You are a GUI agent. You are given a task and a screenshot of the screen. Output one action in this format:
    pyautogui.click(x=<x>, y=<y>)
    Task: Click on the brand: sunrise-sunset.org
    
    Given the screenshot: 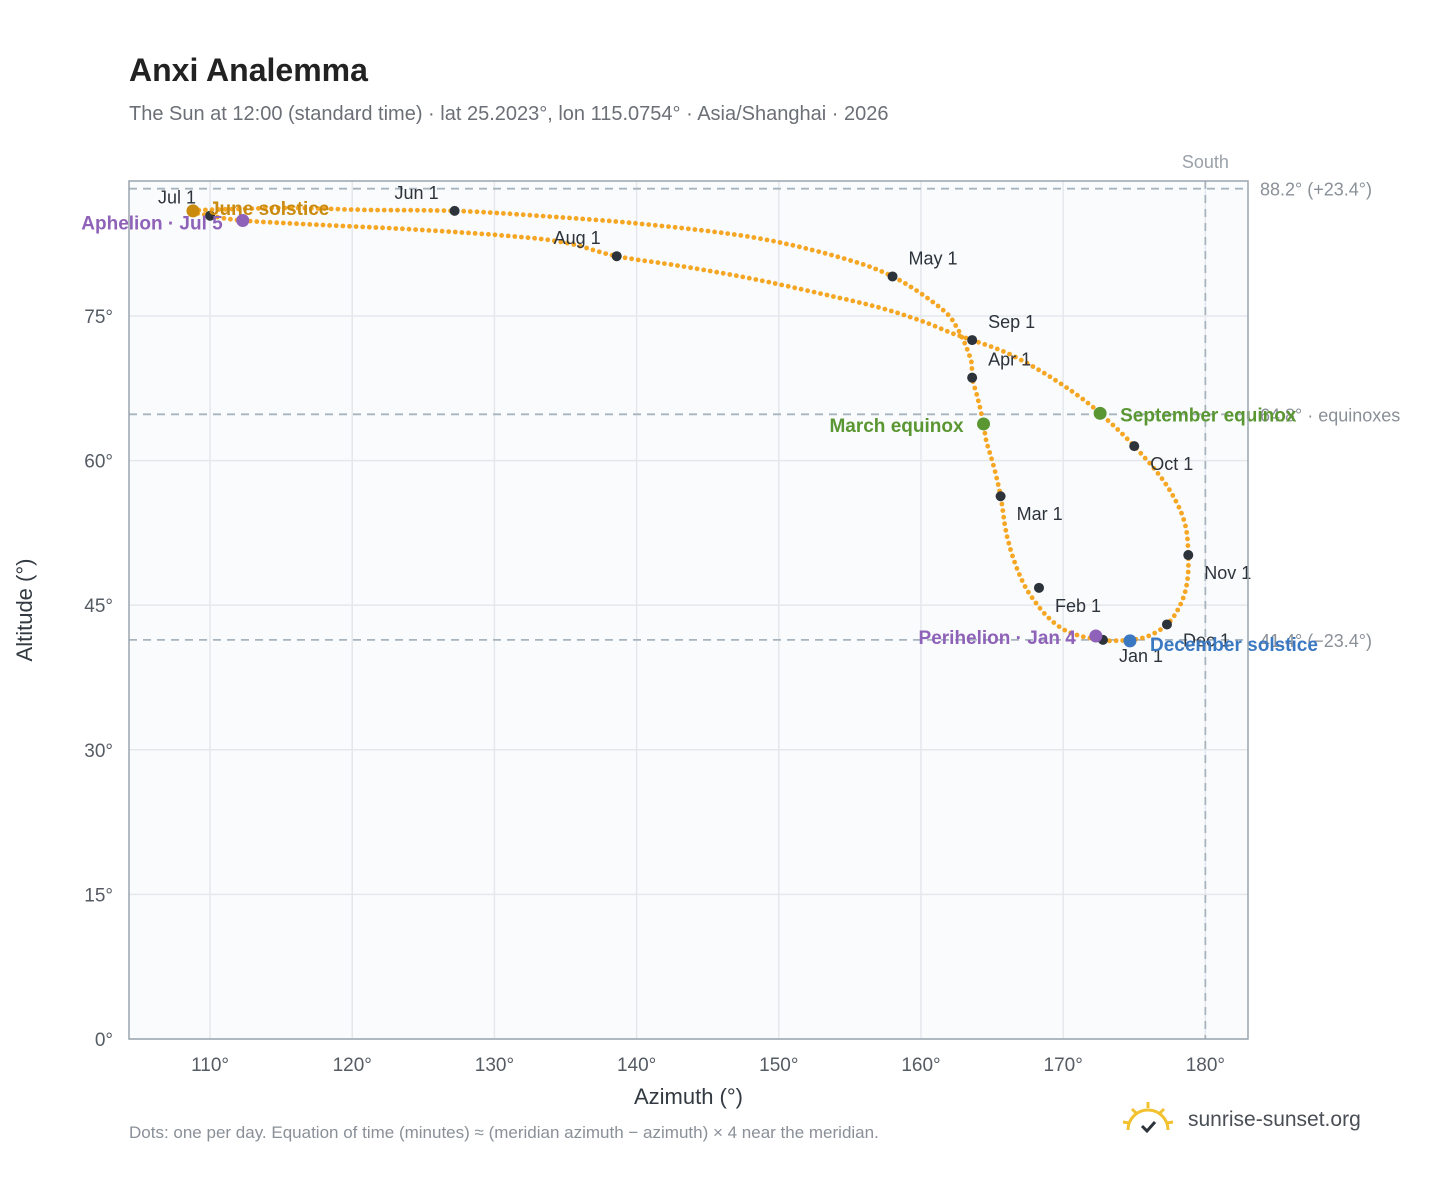 What is the action you would take?
    pyautogui.click(x=1240, y=1120)
    